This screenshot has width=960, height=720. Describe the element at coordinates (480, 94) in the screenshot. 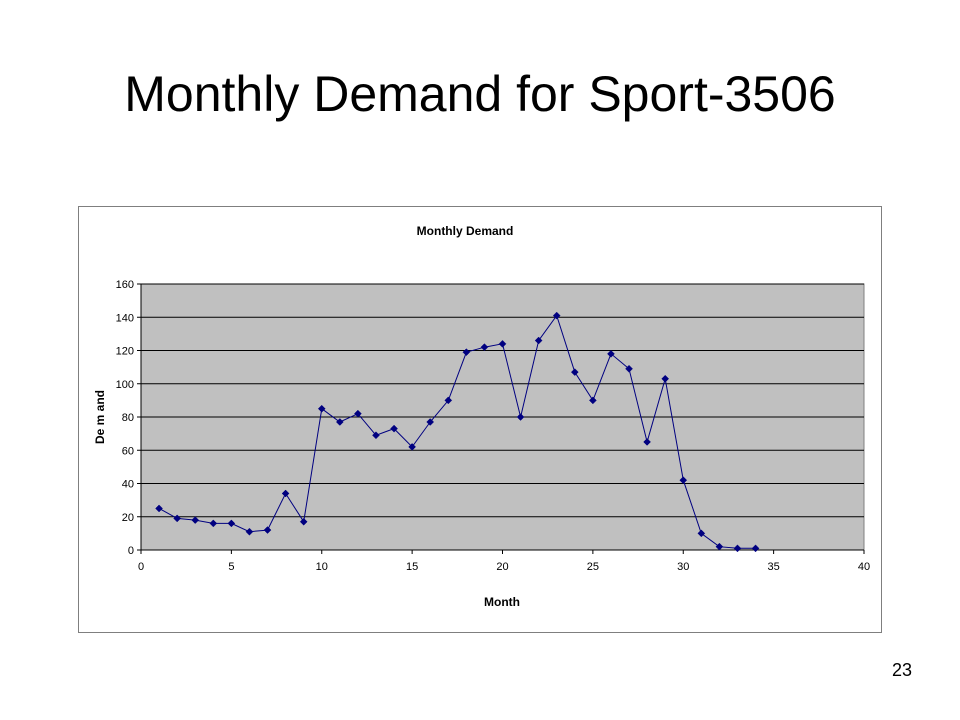

I see `slide-title: Monthly Demand for Sport-3506` at that location.